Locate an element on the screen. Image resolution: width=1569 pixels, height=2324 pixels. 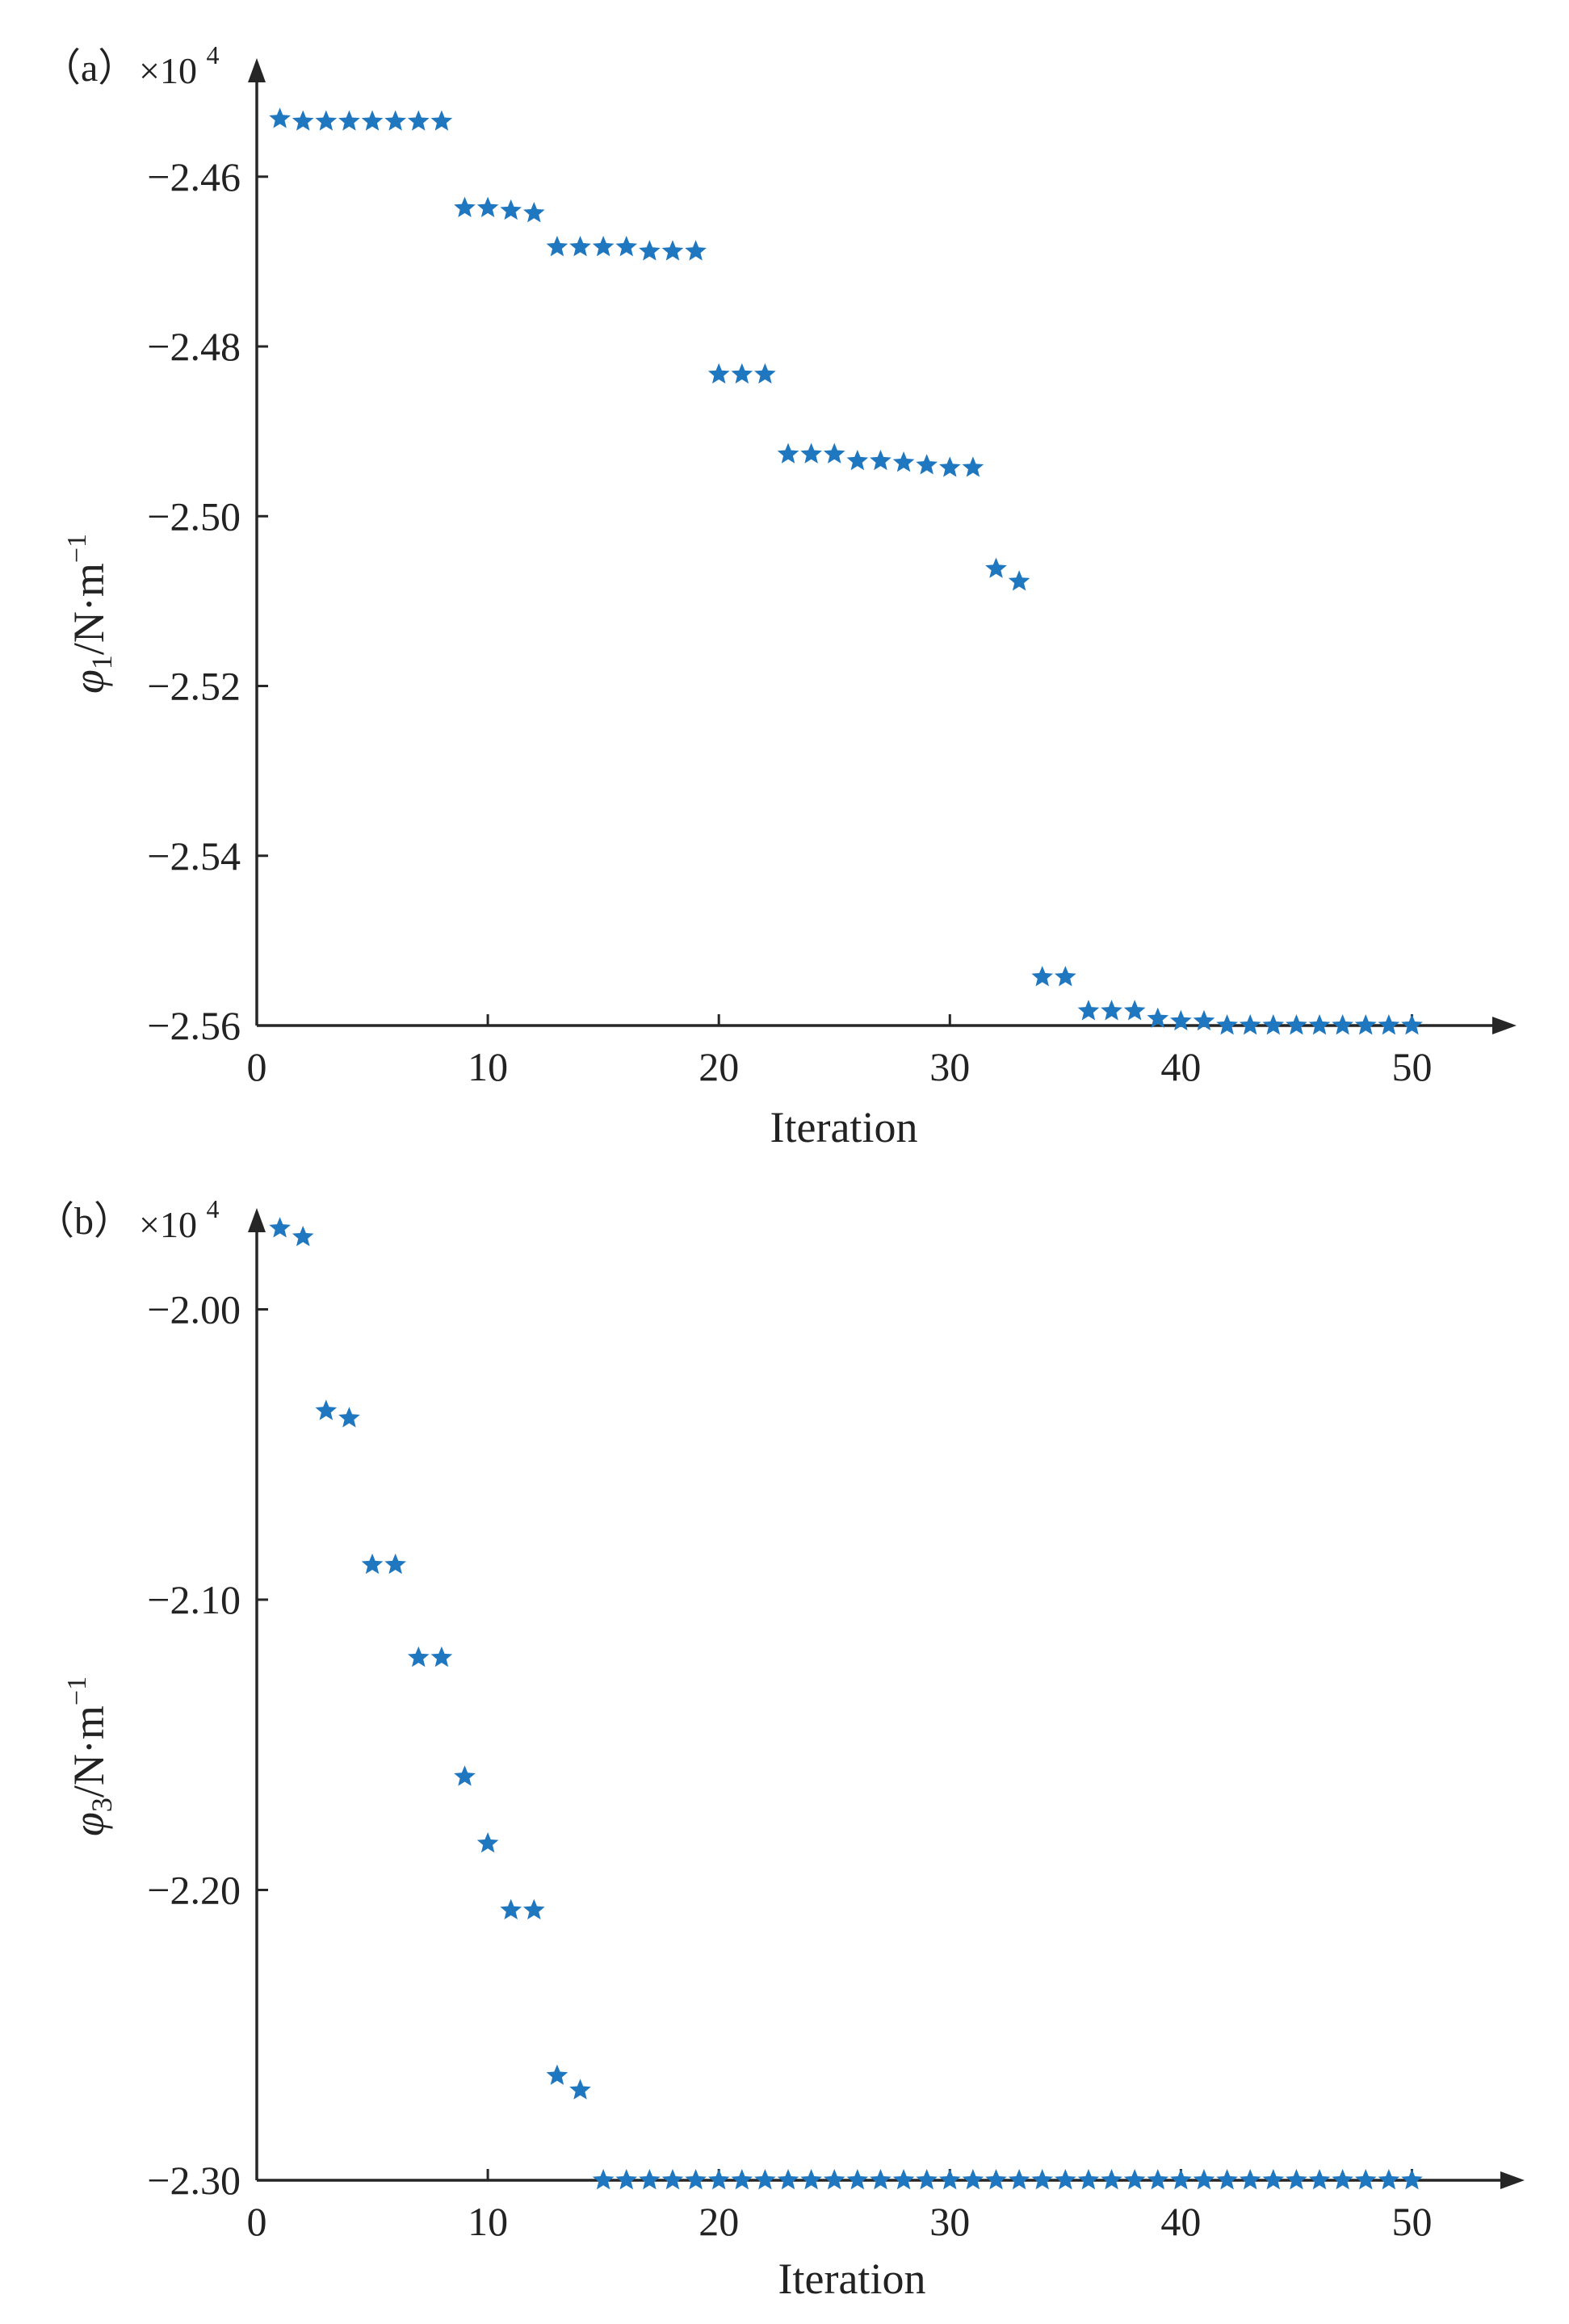
x-tick-label-a: 30 is located at coordinates (950, 1066).